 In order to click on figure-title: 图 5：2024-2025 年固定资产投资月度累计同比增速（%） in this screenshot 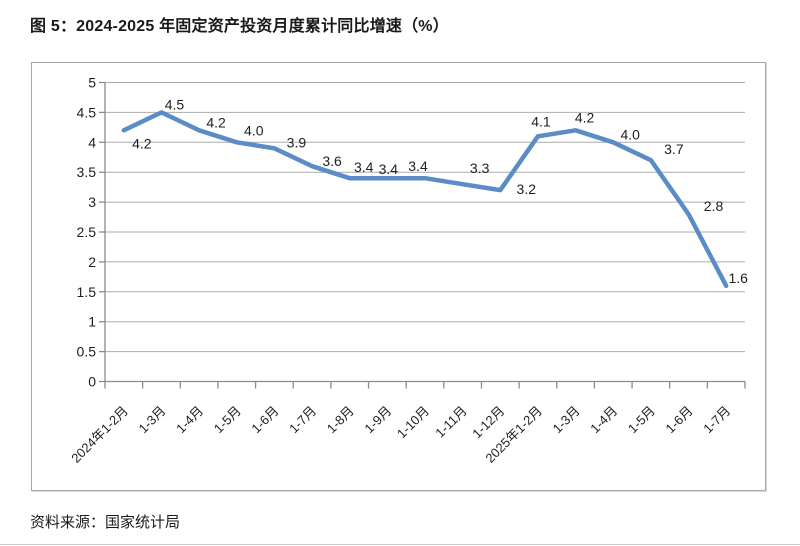, I will do `click(239, 26)`.